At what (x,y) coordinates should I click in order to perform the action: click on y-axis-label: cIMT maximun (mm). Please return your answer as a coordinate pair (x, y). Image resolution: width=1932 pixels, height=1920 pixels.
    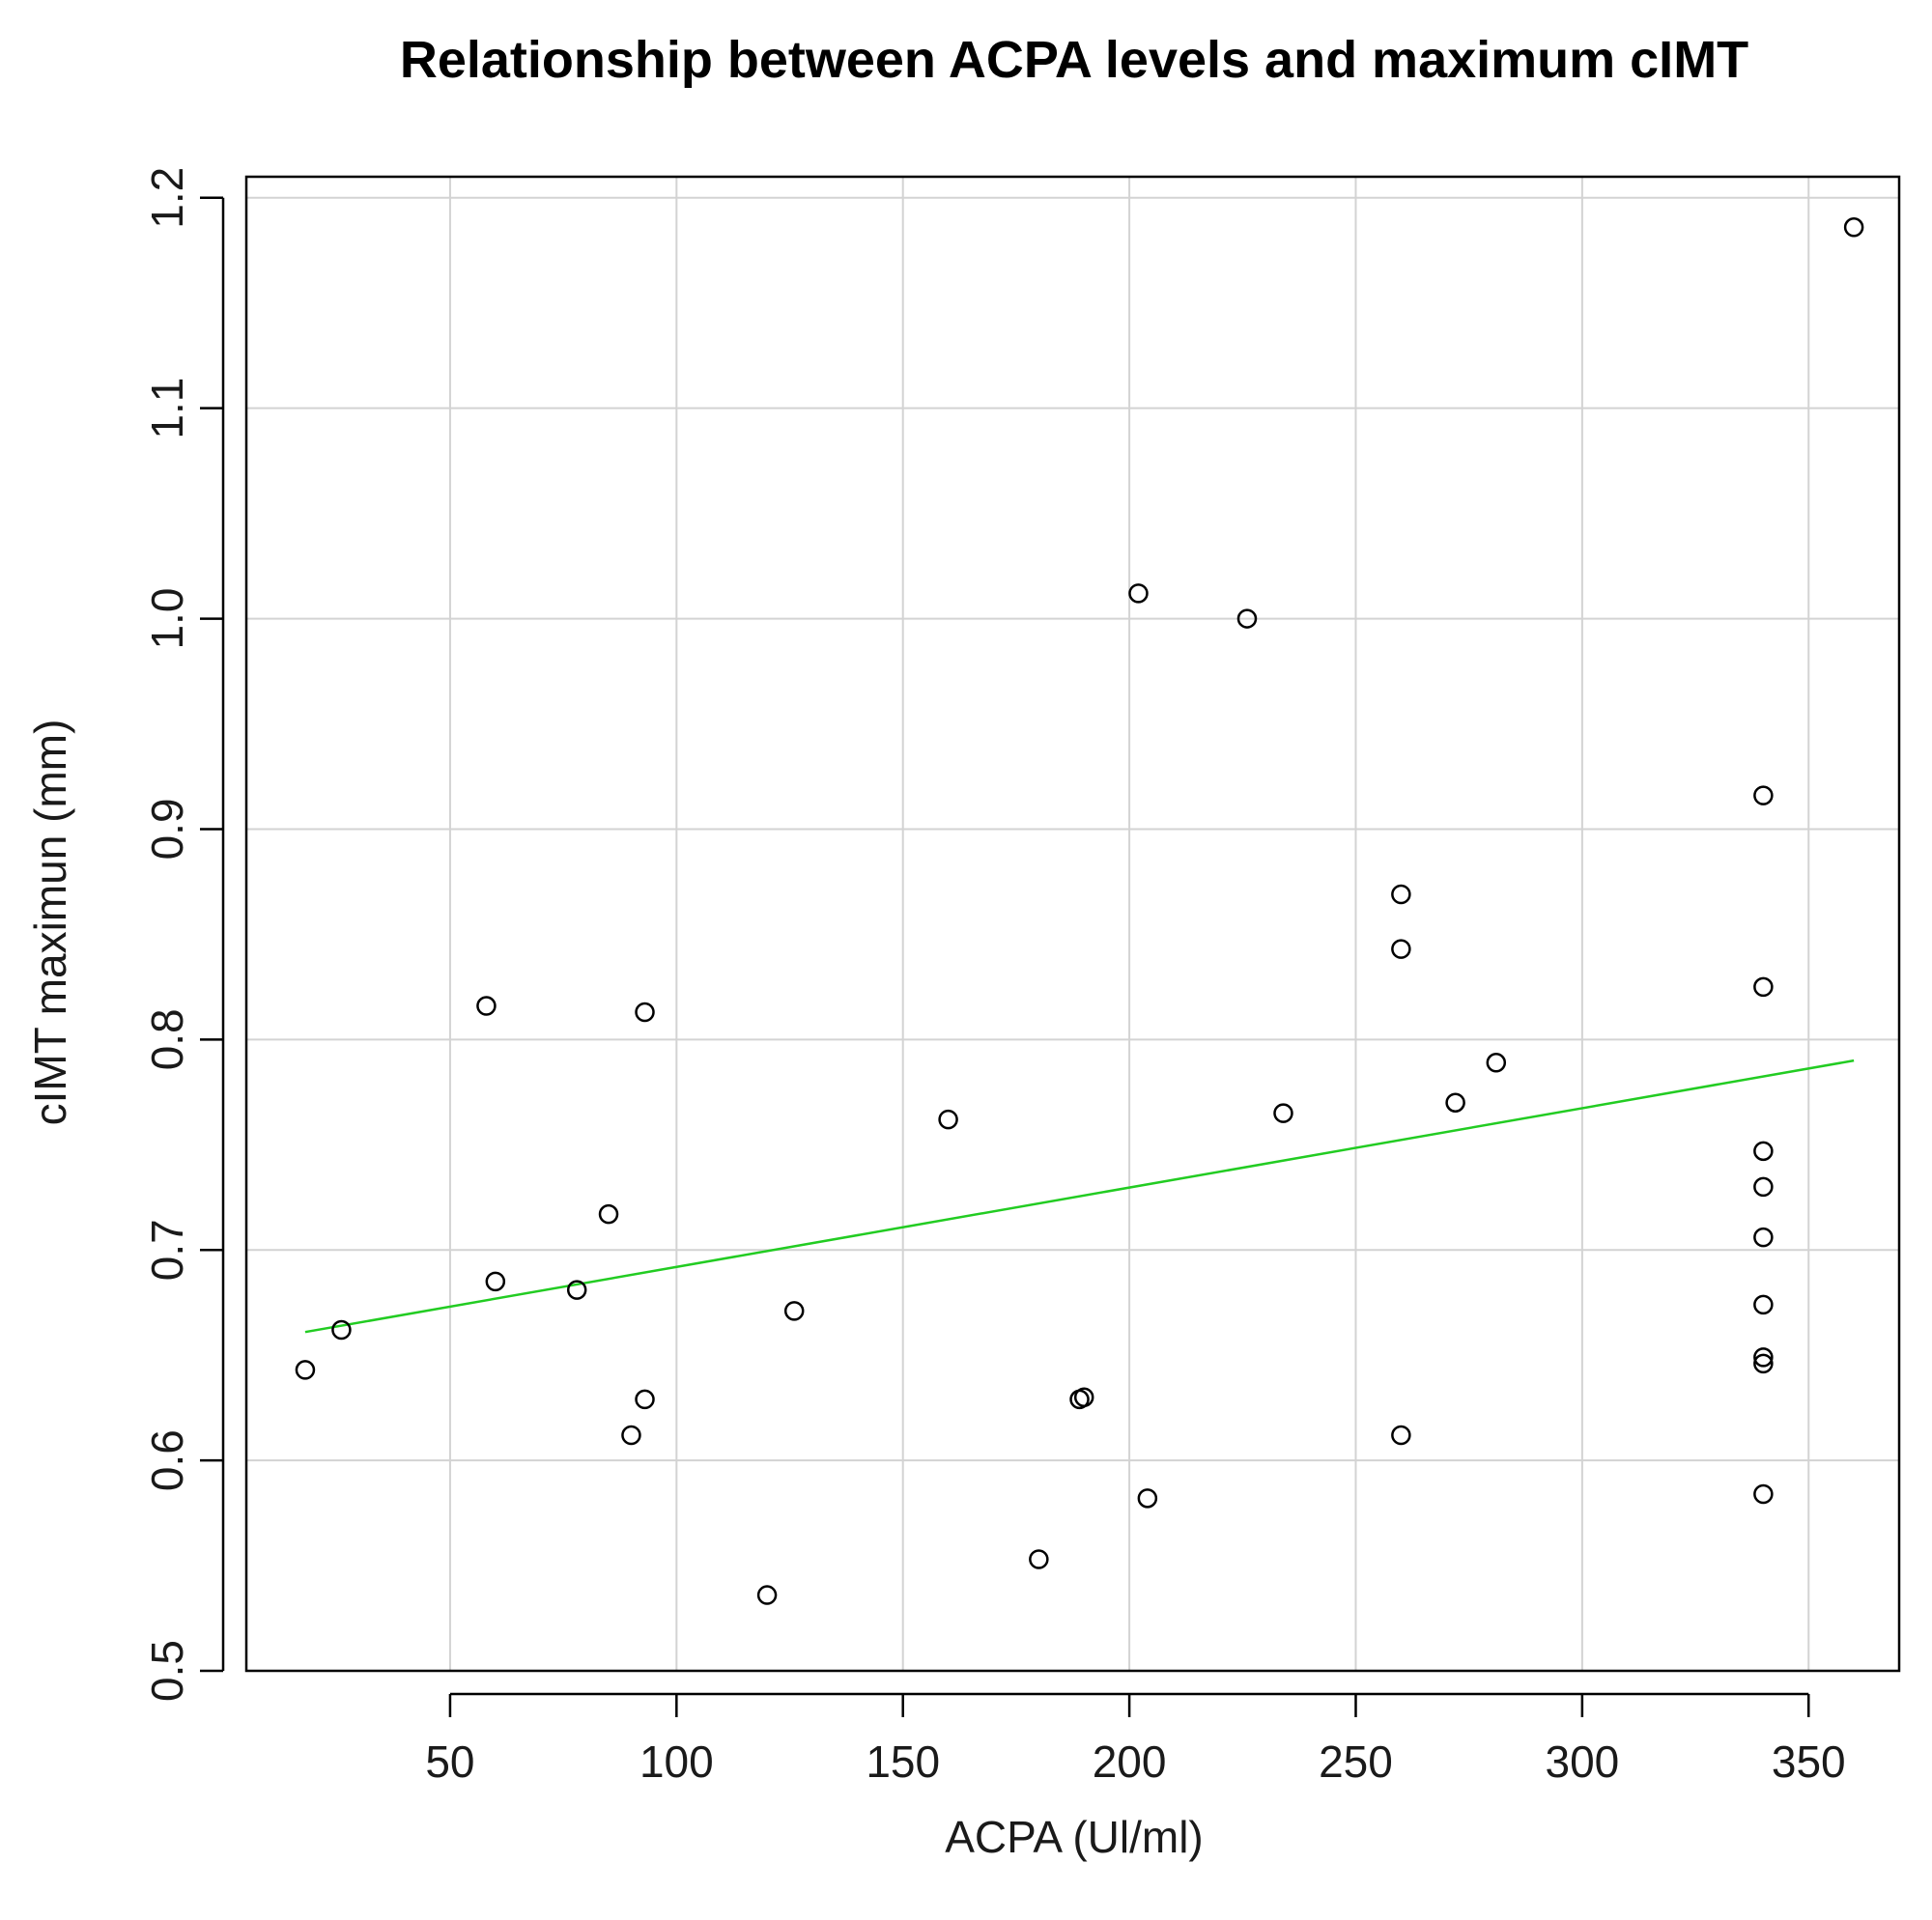
    Looking at the image, I should click on (50, 923).